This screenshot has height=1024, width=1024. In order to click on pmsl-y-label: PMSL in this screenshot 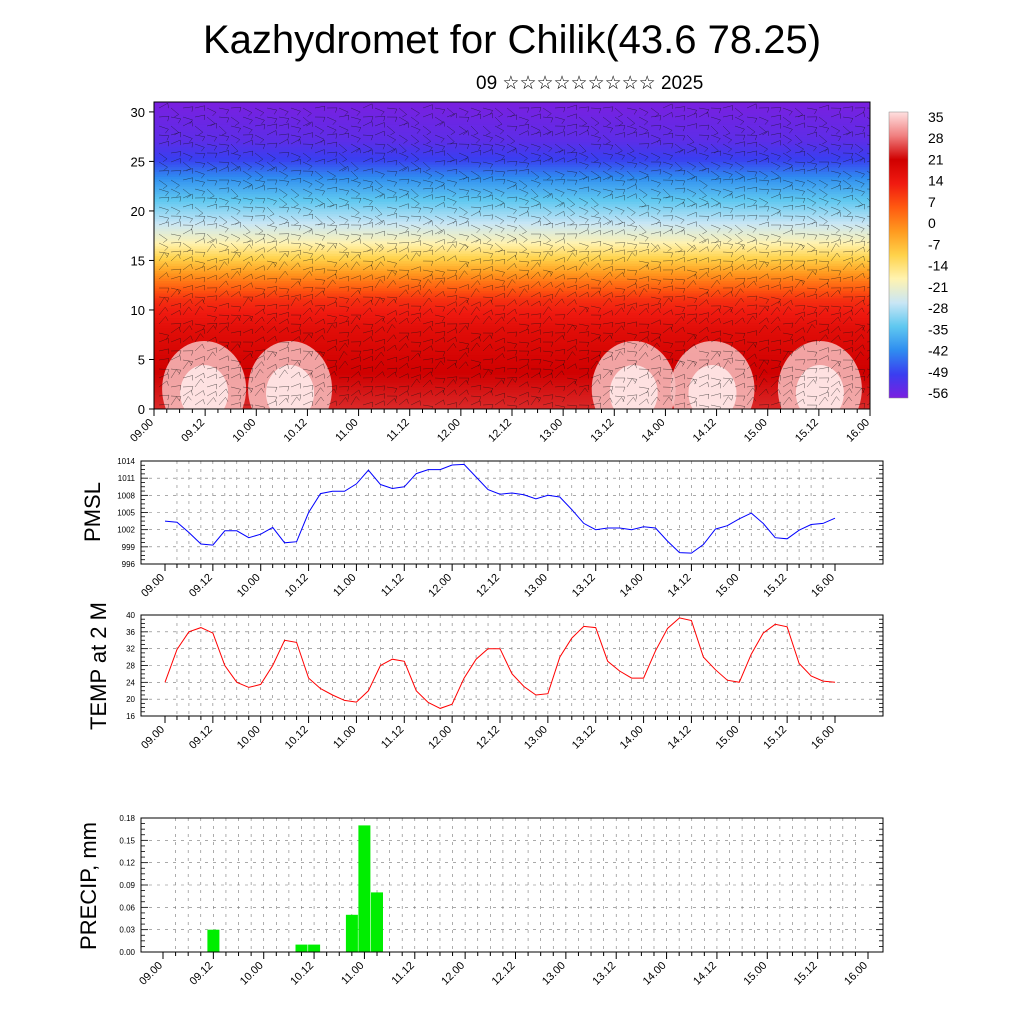, I will do `click(92, 512)`.